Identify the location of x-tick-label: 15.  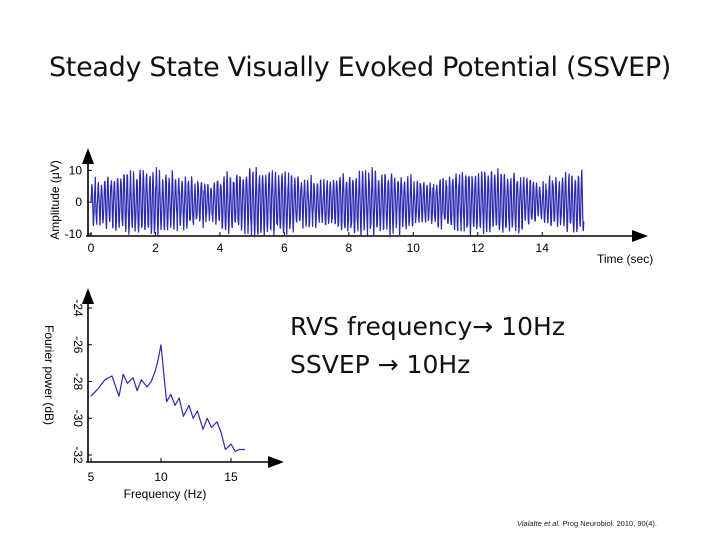
(231, 477).